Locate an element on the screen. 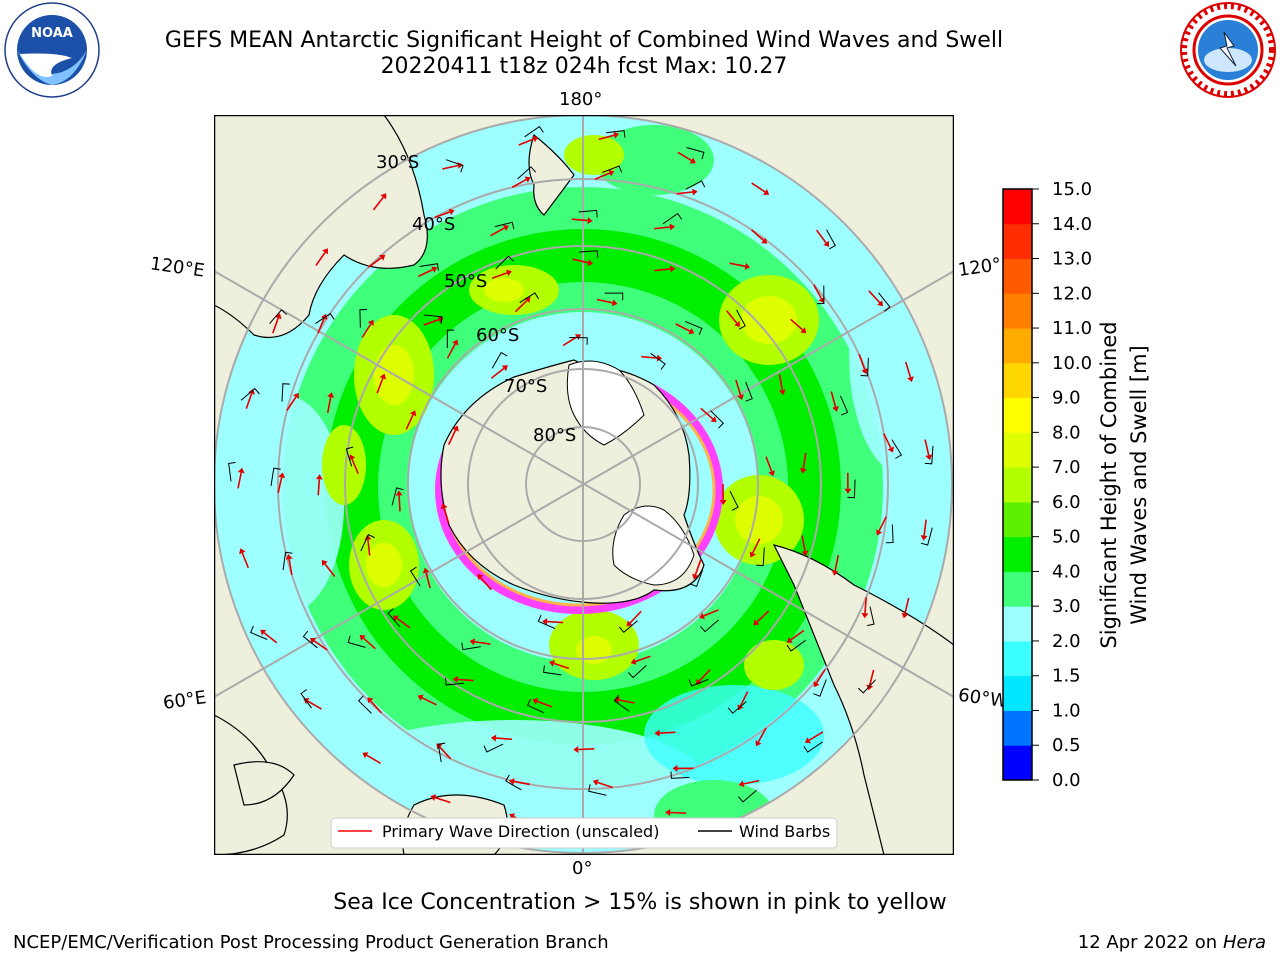  lon-label-180: 180° is located at coordinates (581, 99).